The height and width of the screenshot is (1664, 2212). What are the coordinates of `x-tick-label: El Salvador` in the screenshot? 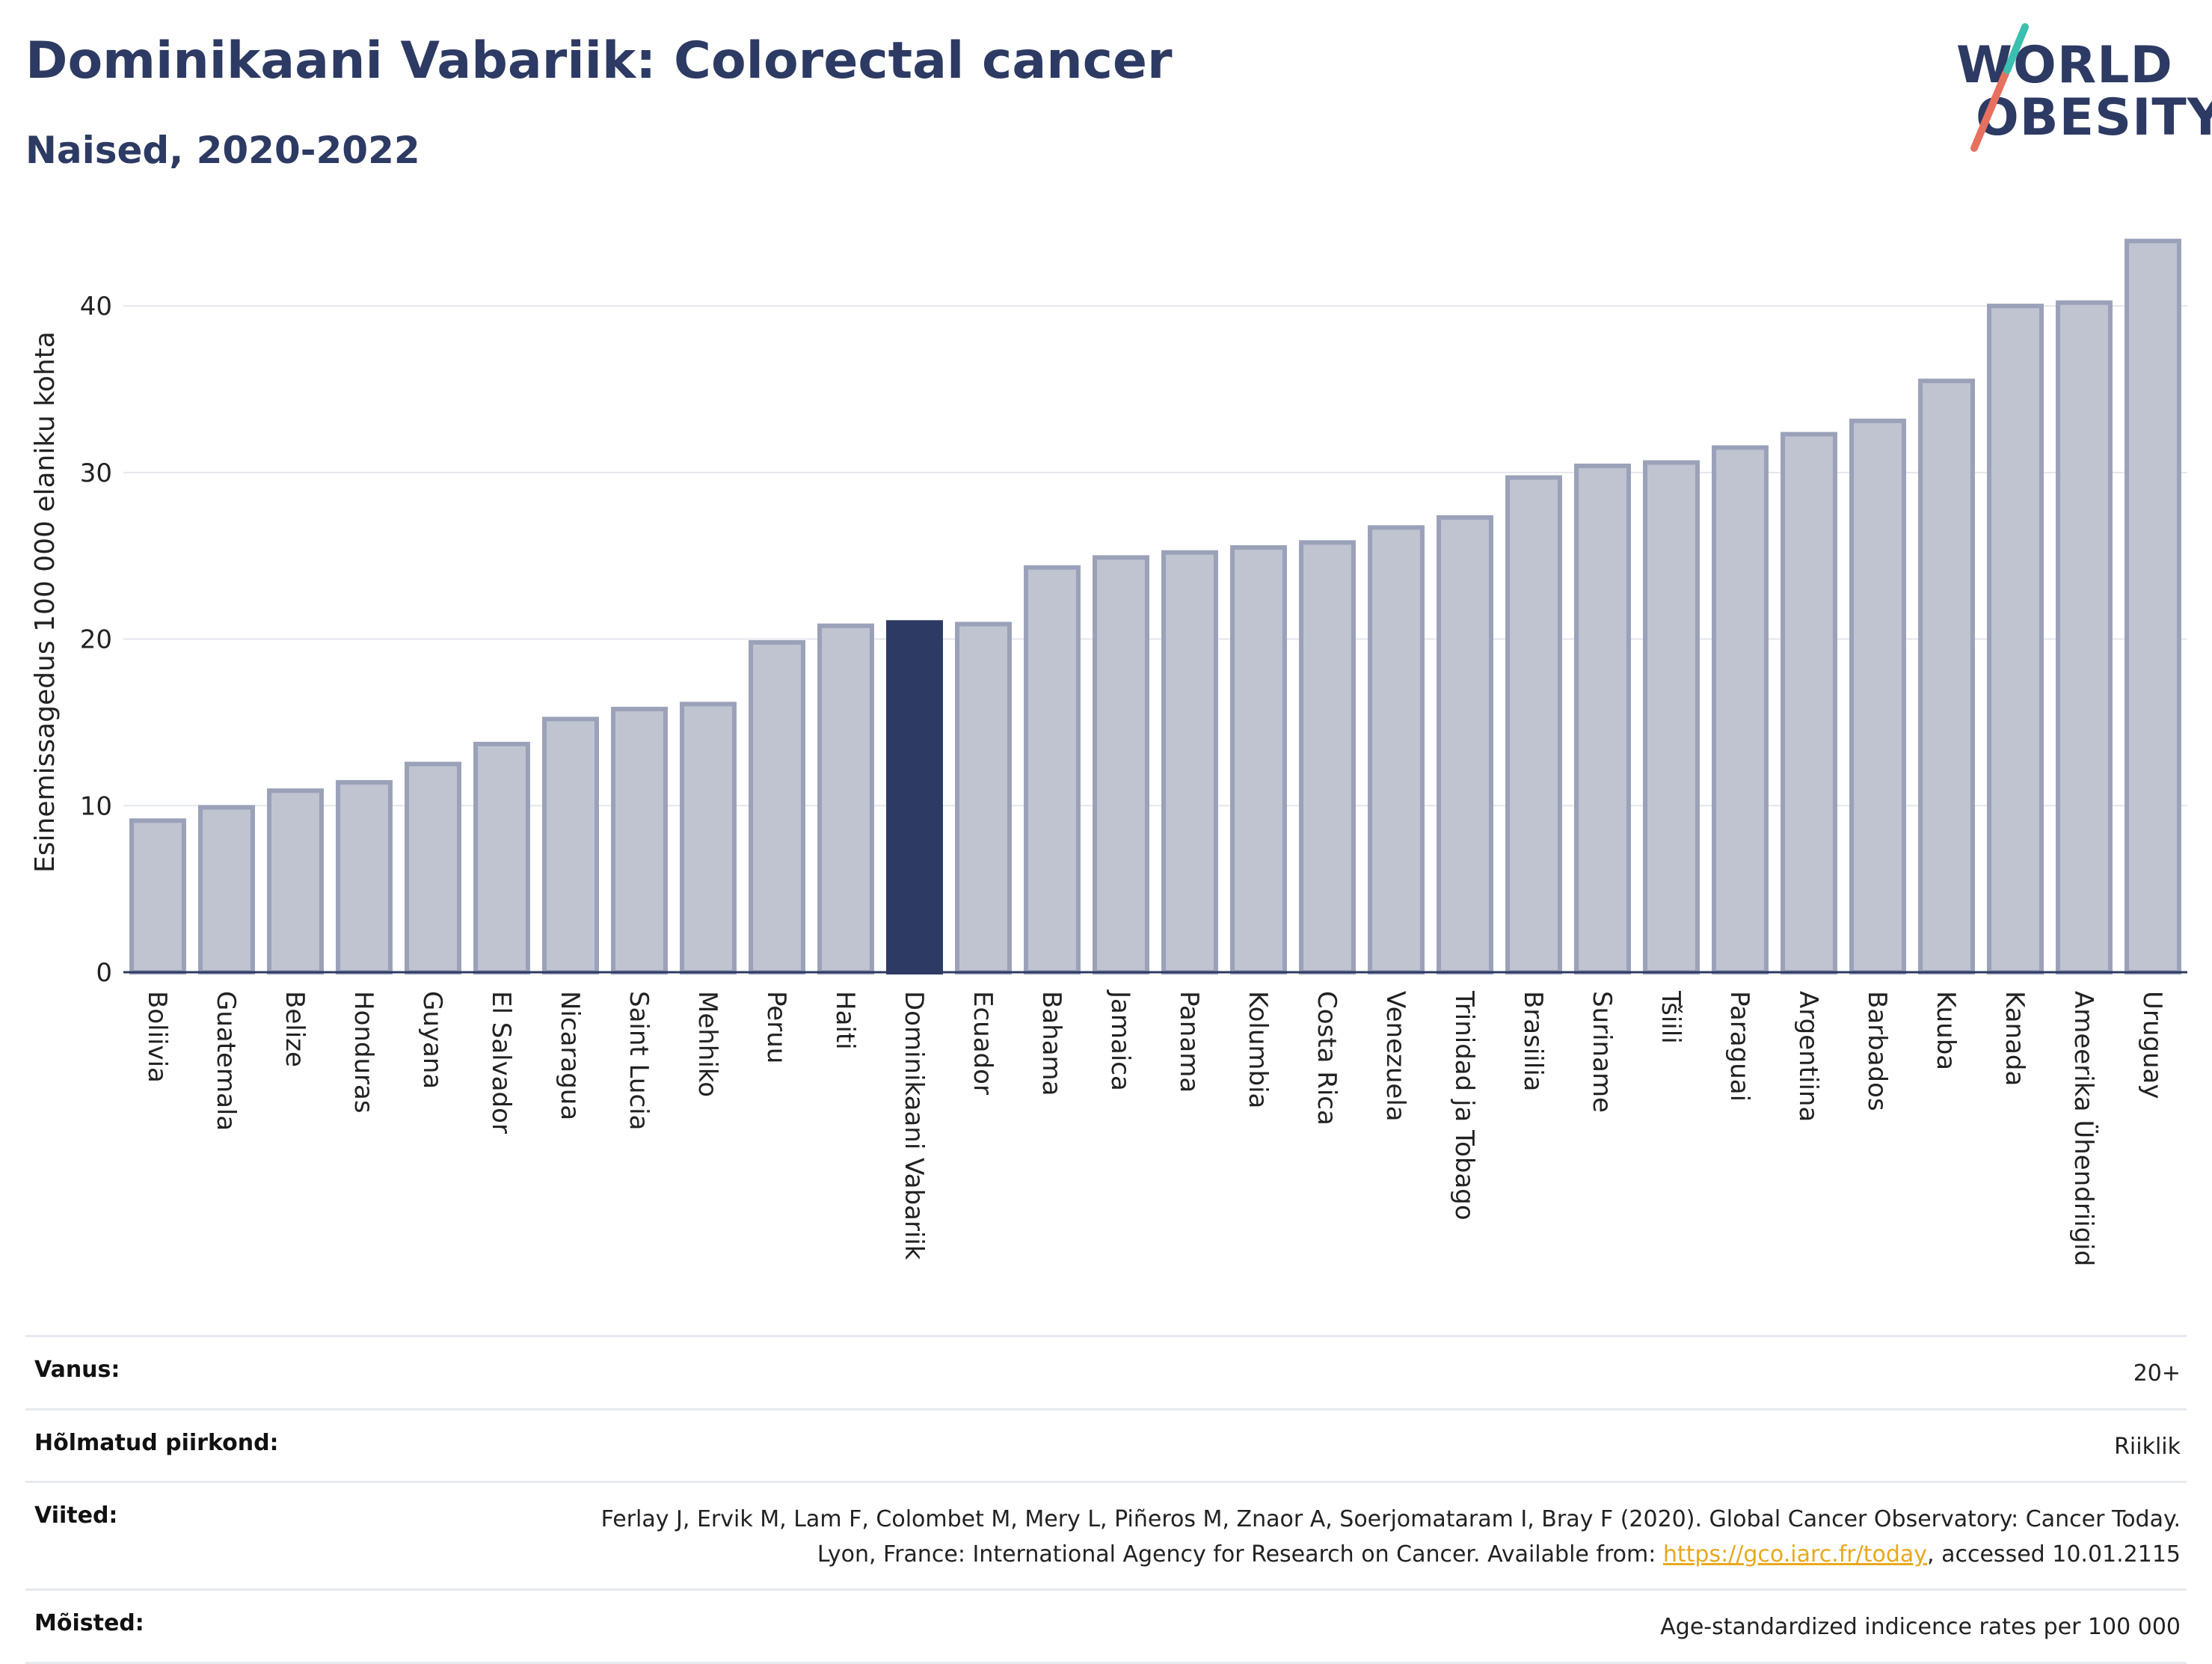 It's located at (501, 1062).